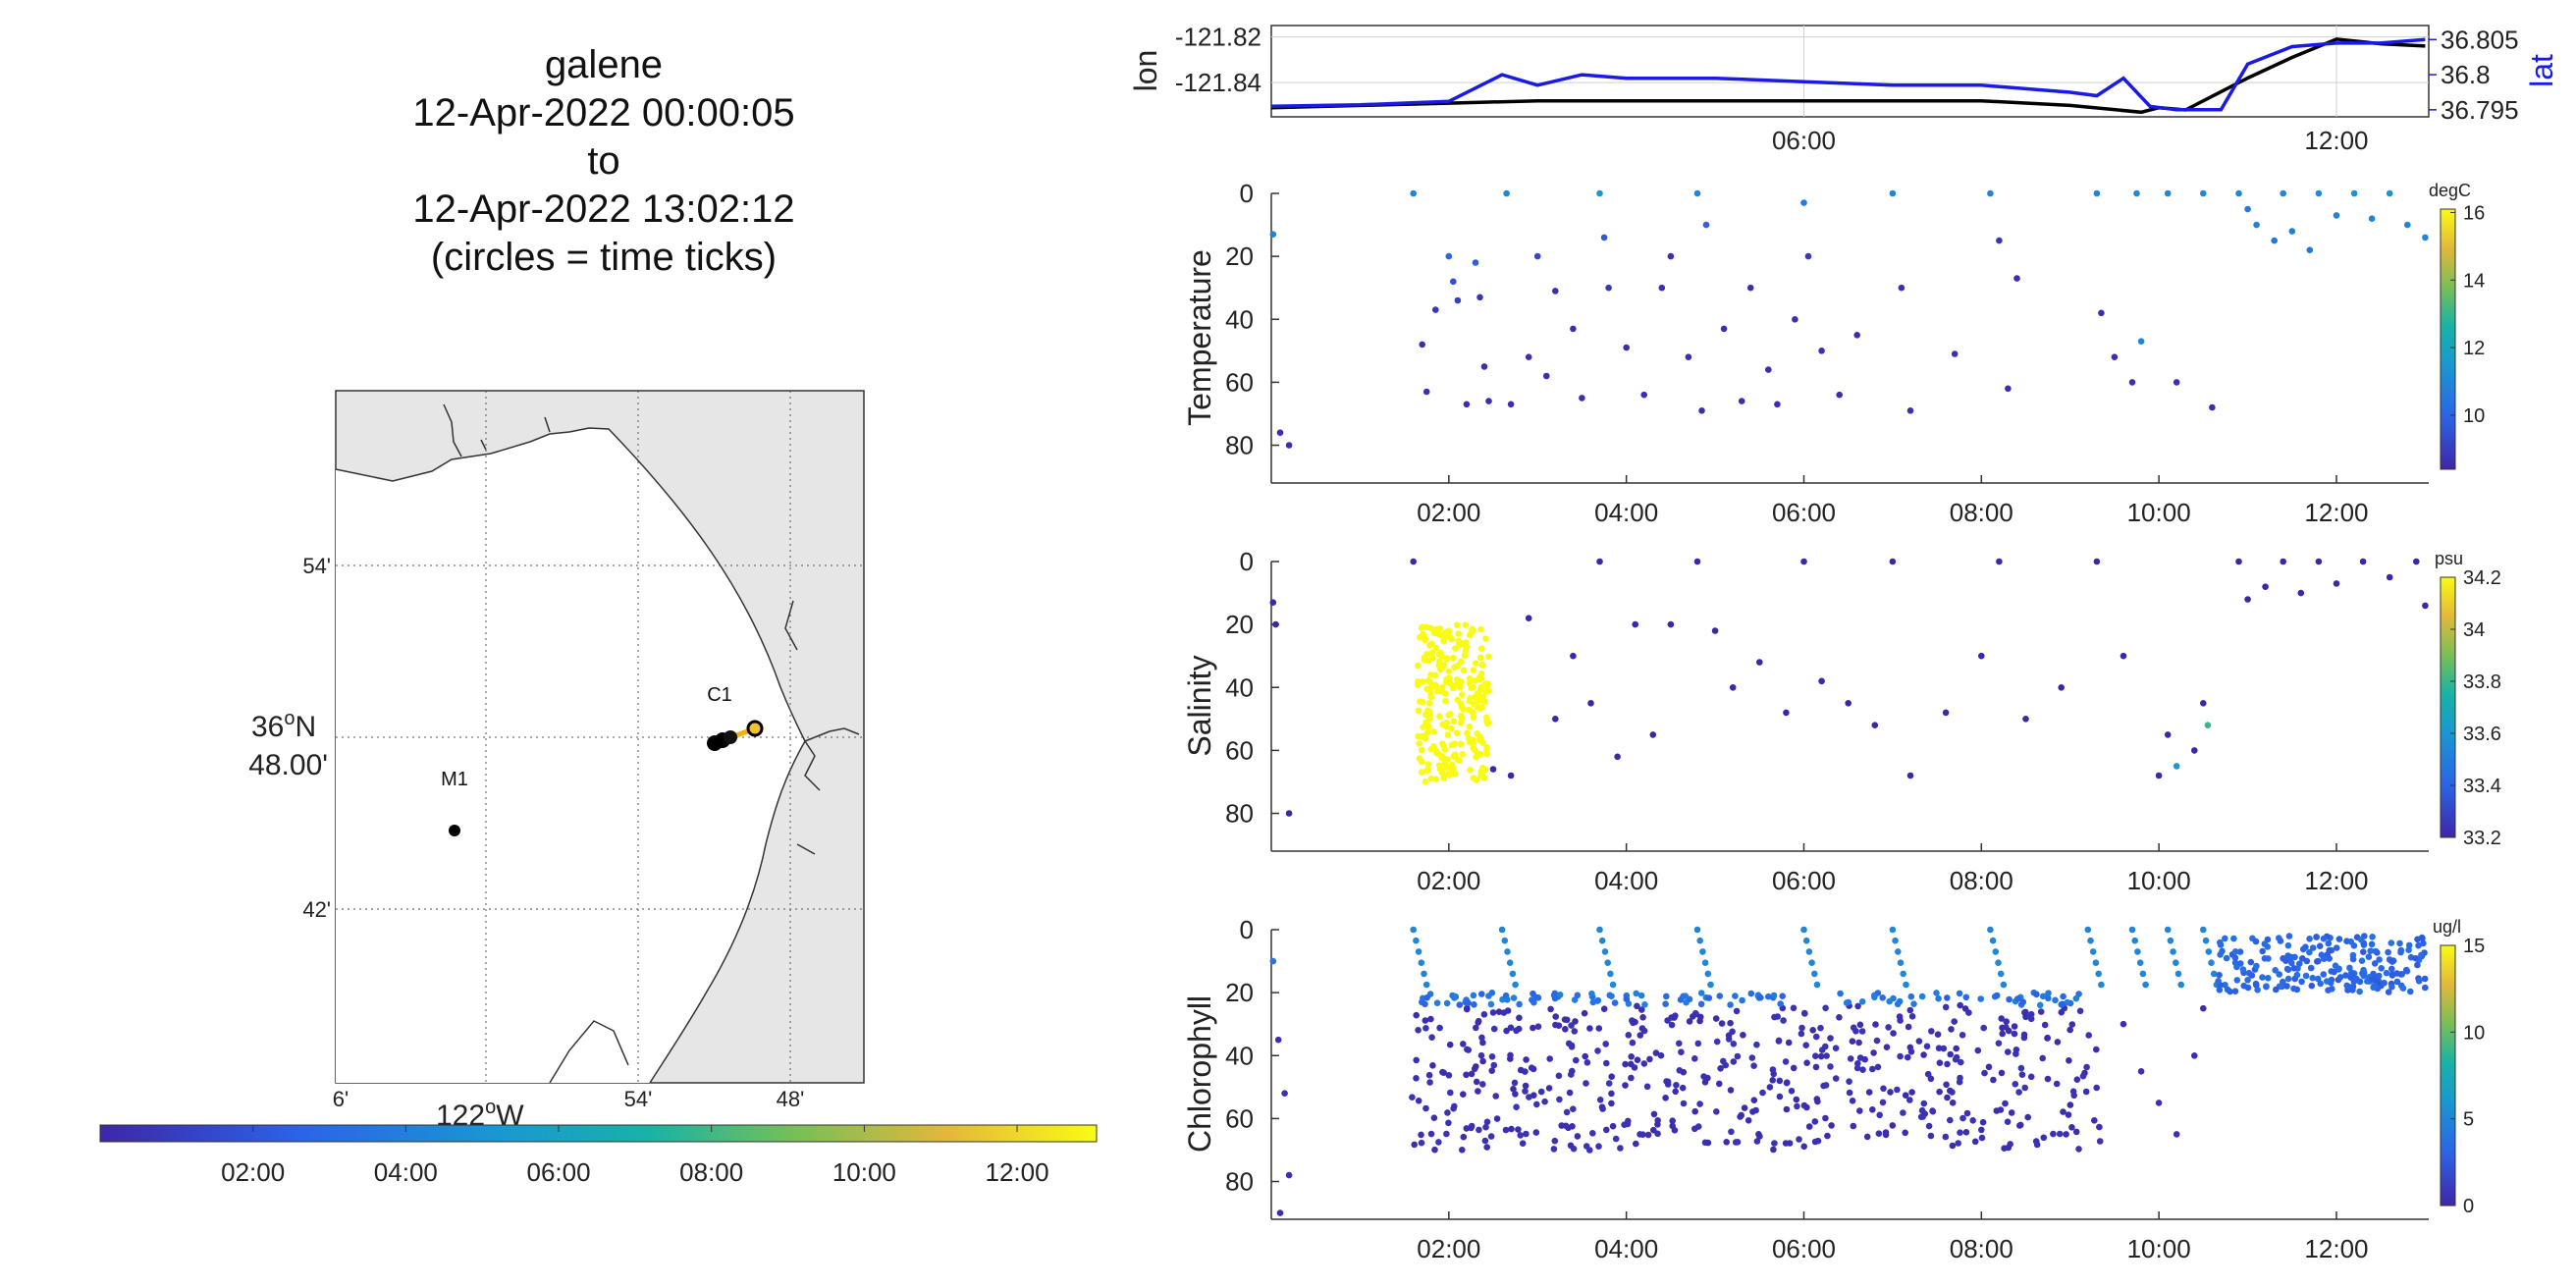 This screenshot has width=2576, height=1288. I want to click on salinity-colorbar-tick-label-0: 34.2, so click(2482, 578).